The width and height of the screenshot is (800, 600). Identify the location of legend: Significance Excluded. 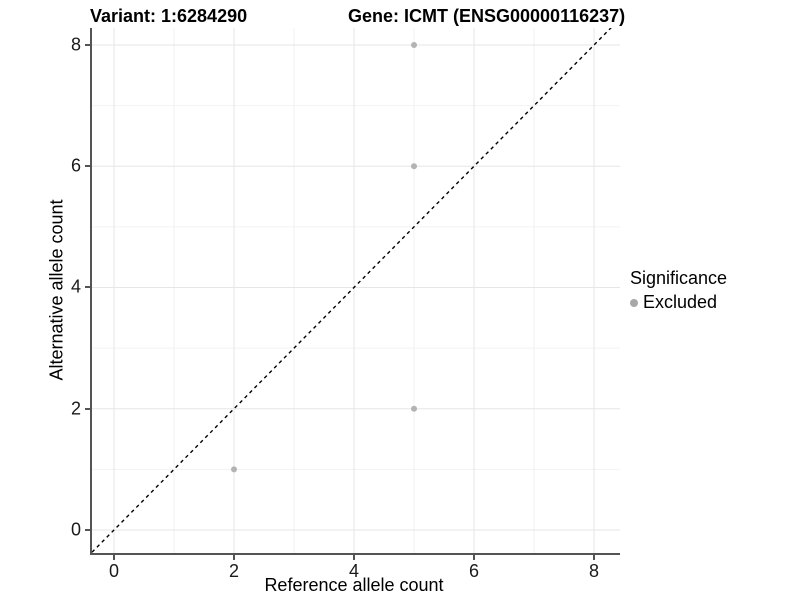
(678, 290).